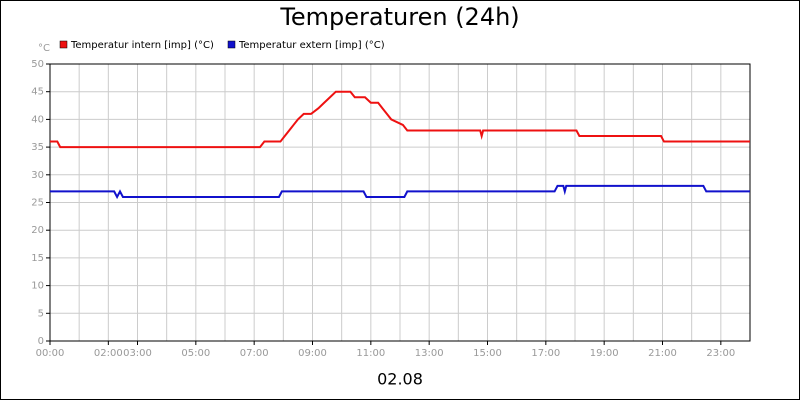 This screenshot has height=400, width=800. Describe the element at coordinates (142, 45) in the screenshot. I see `legend-label: Temperatur intern [imp] (°C)` at that location.